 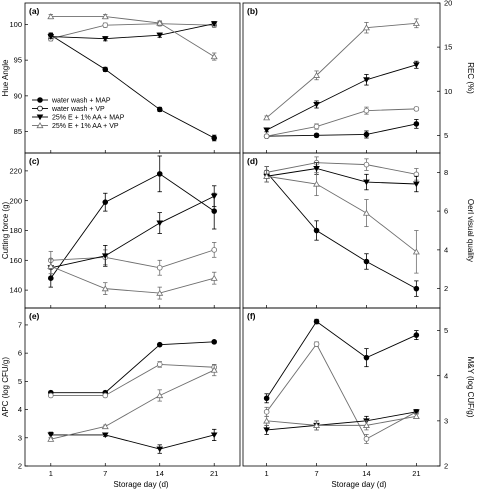 What do you see at coordinates (470, 78) in the screenshot?
I see `y-axis-title: REC (%)` at bounding box center [470, 78].